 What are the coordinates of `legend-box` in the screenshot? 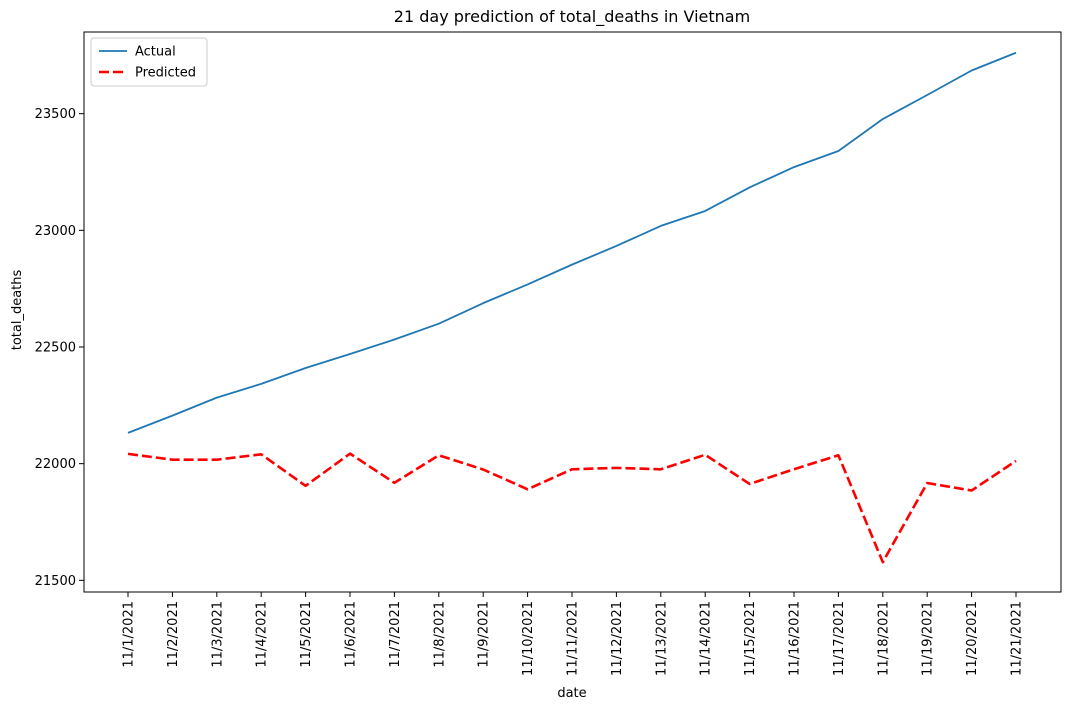 It's located at (149, 62).